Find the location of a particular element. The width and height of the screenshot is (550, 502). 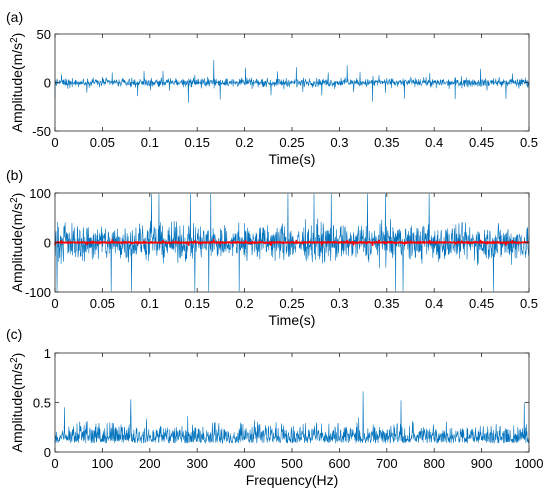

panel-b-x-tick-label: 0.15 is located at coordinates (197, 303).